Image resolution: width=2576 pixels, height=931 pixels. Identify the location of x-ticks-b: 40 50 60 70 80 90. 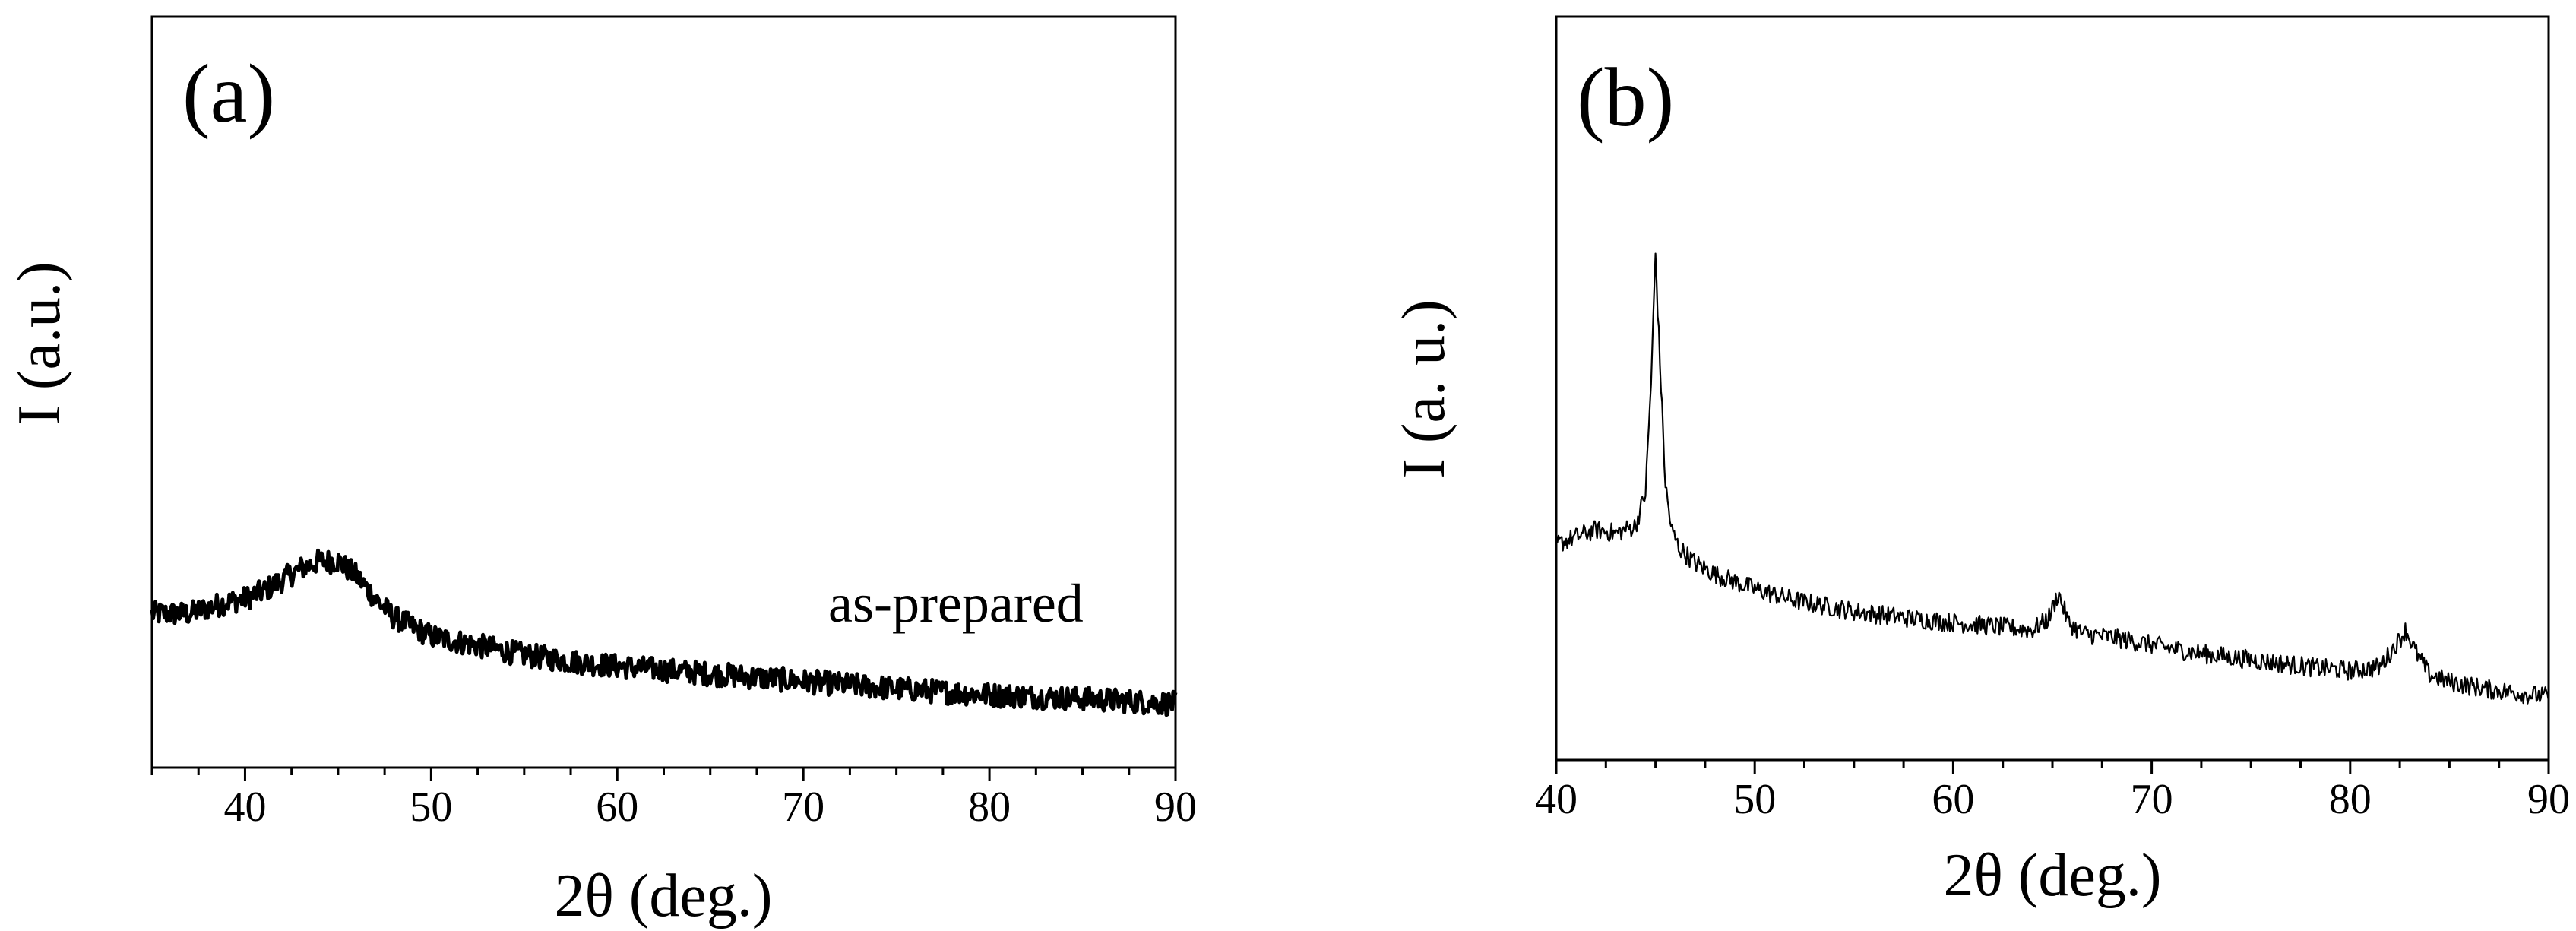
(2052, 792).